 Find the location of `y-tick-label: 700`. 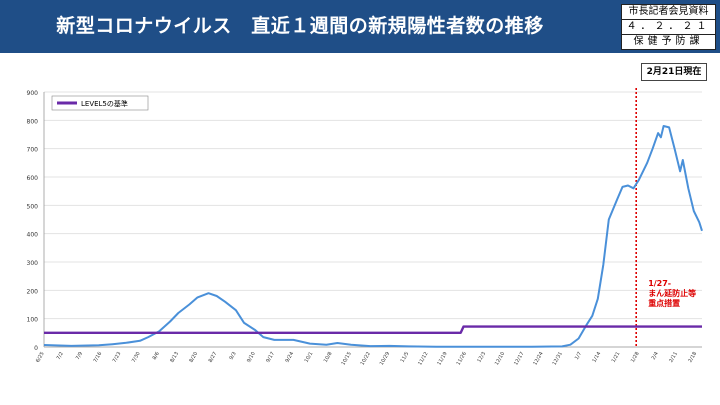

y-tick-label: 700 is located at coordinates (33, 150).